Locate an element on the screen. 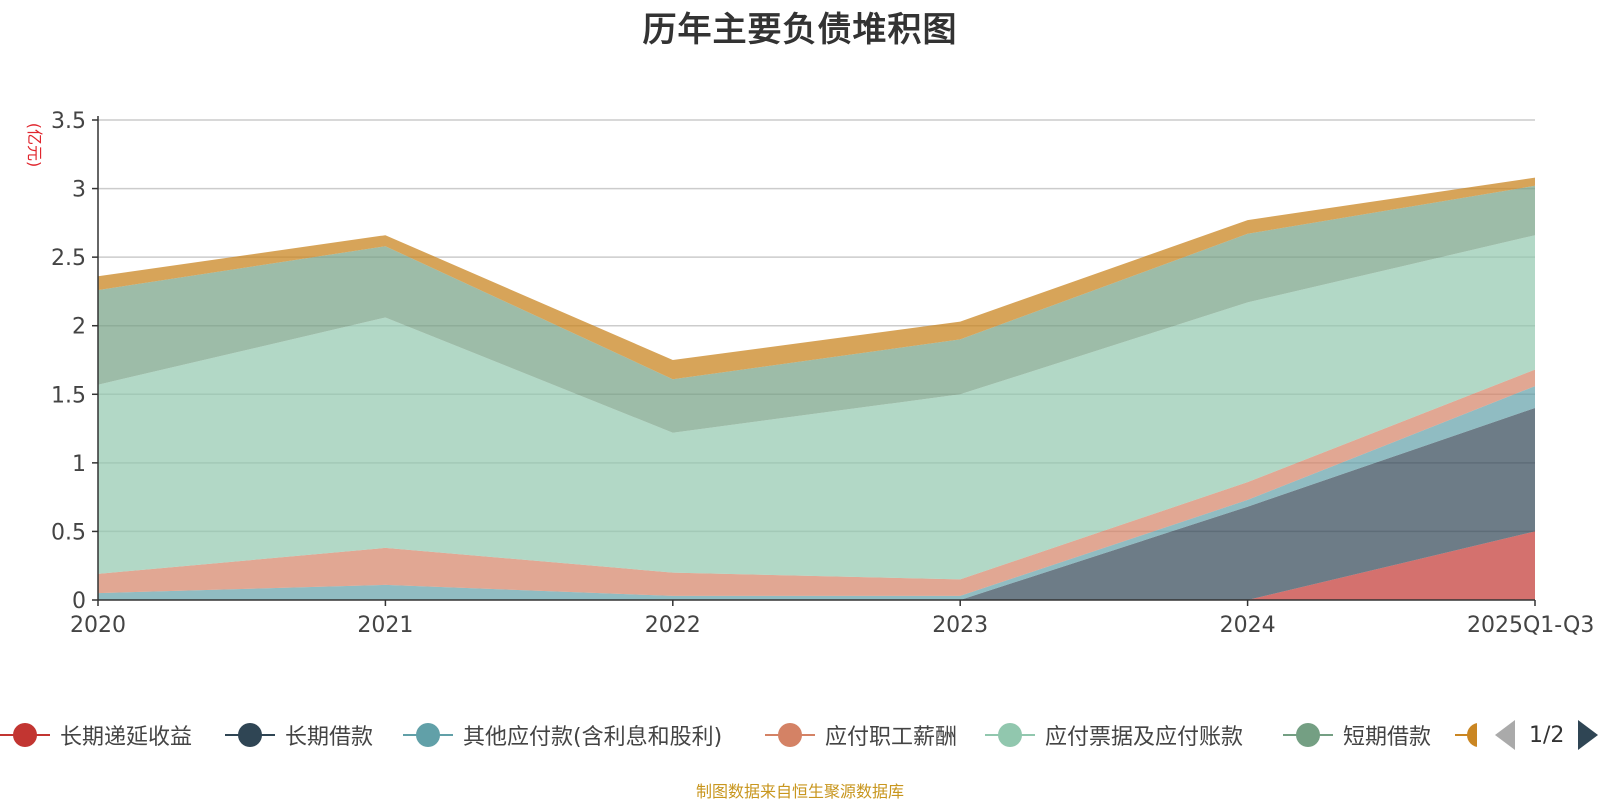 The image size is (1600, 802). x-tick-label: 2020 is located at coordinates (98, 625).